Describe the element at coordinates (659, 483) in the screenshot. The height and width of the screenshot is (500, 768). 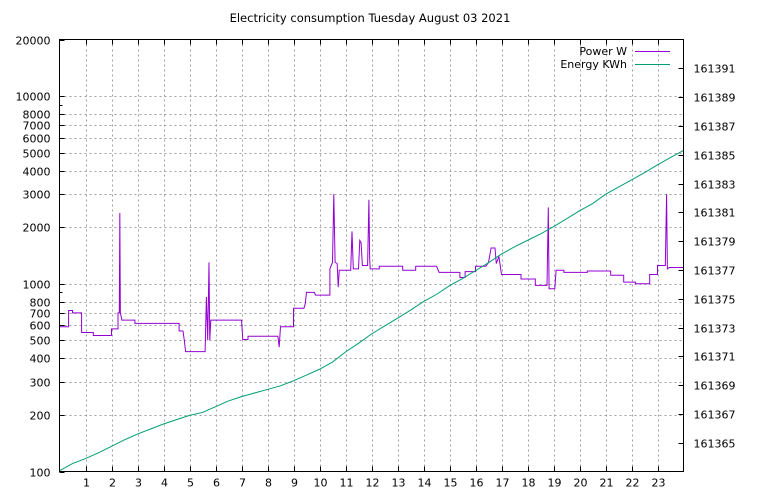
I see `x-tick-label: 23` at that location.